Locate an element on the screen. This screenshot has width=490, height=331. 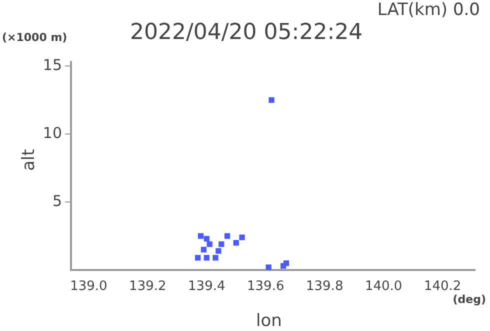
x-tick-label: 139.0 is located at coordinates (89, 286).